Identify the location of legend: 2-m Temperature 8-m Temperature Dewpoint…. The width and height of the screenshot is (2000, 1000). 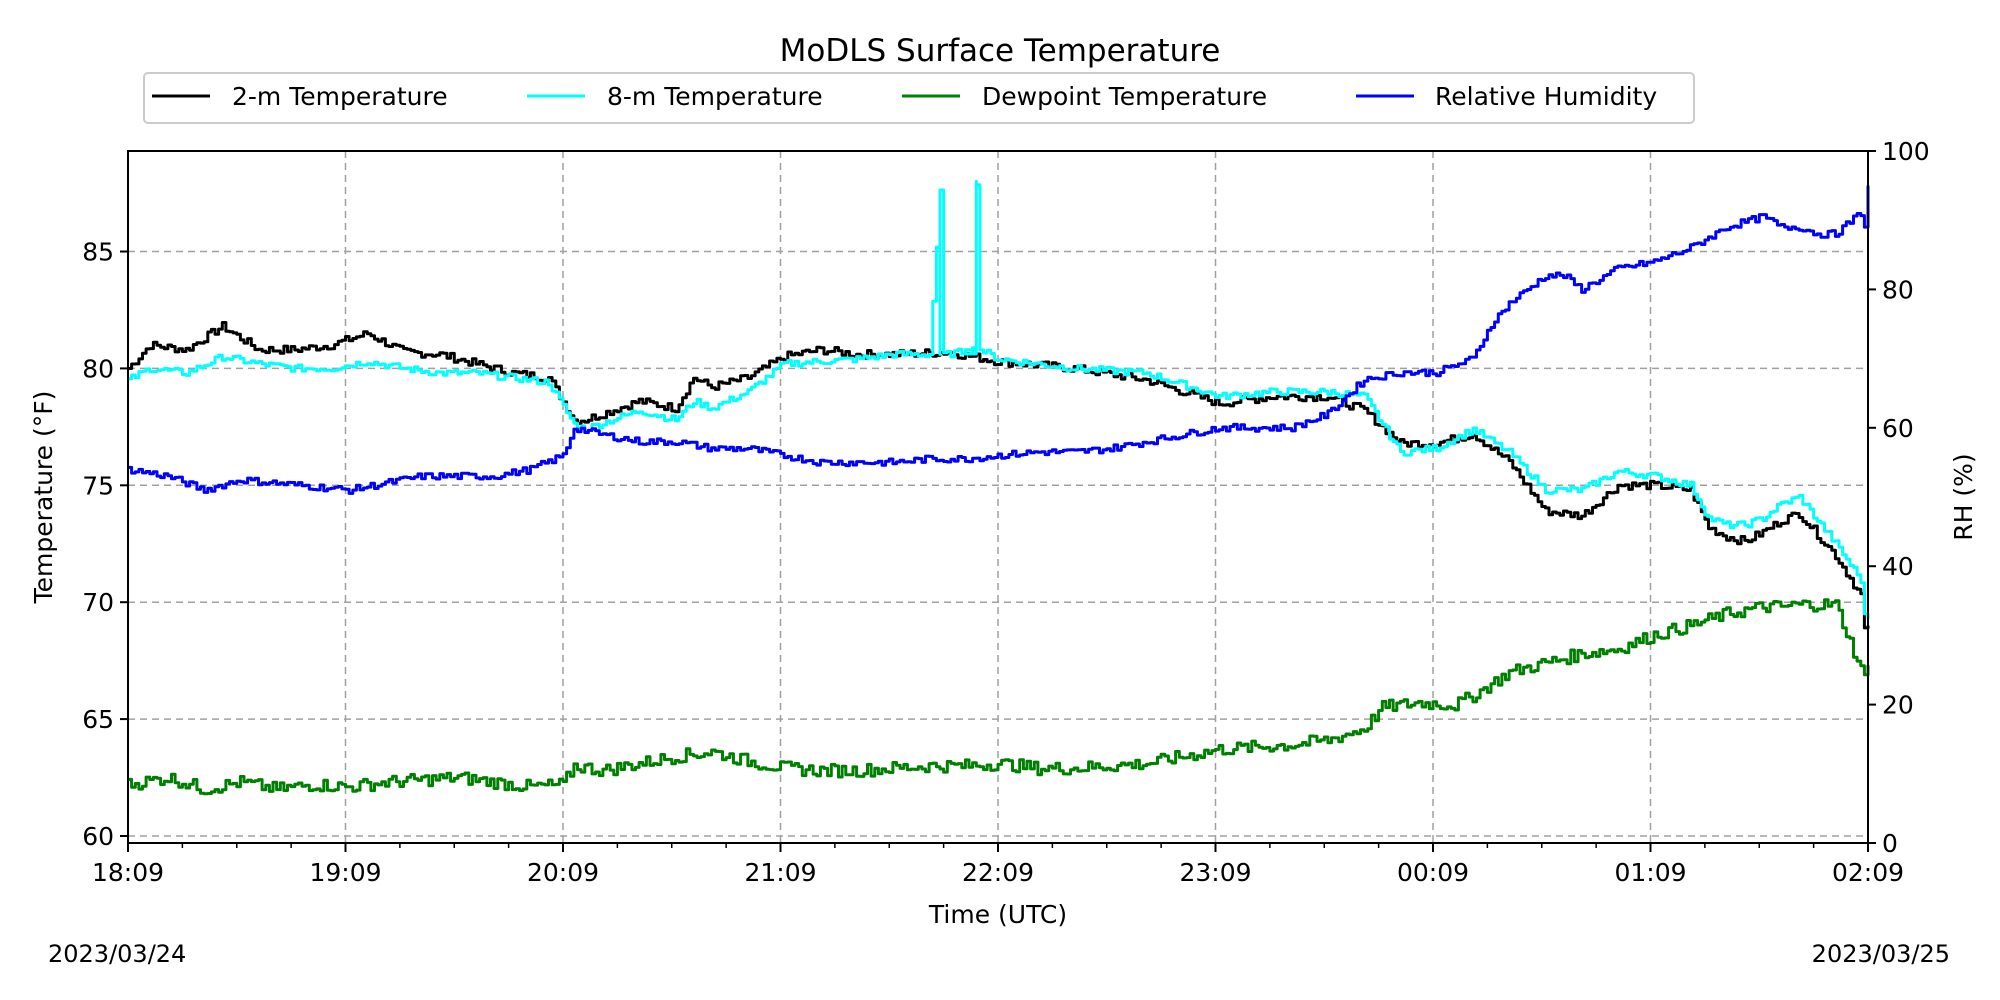
(919, 98).